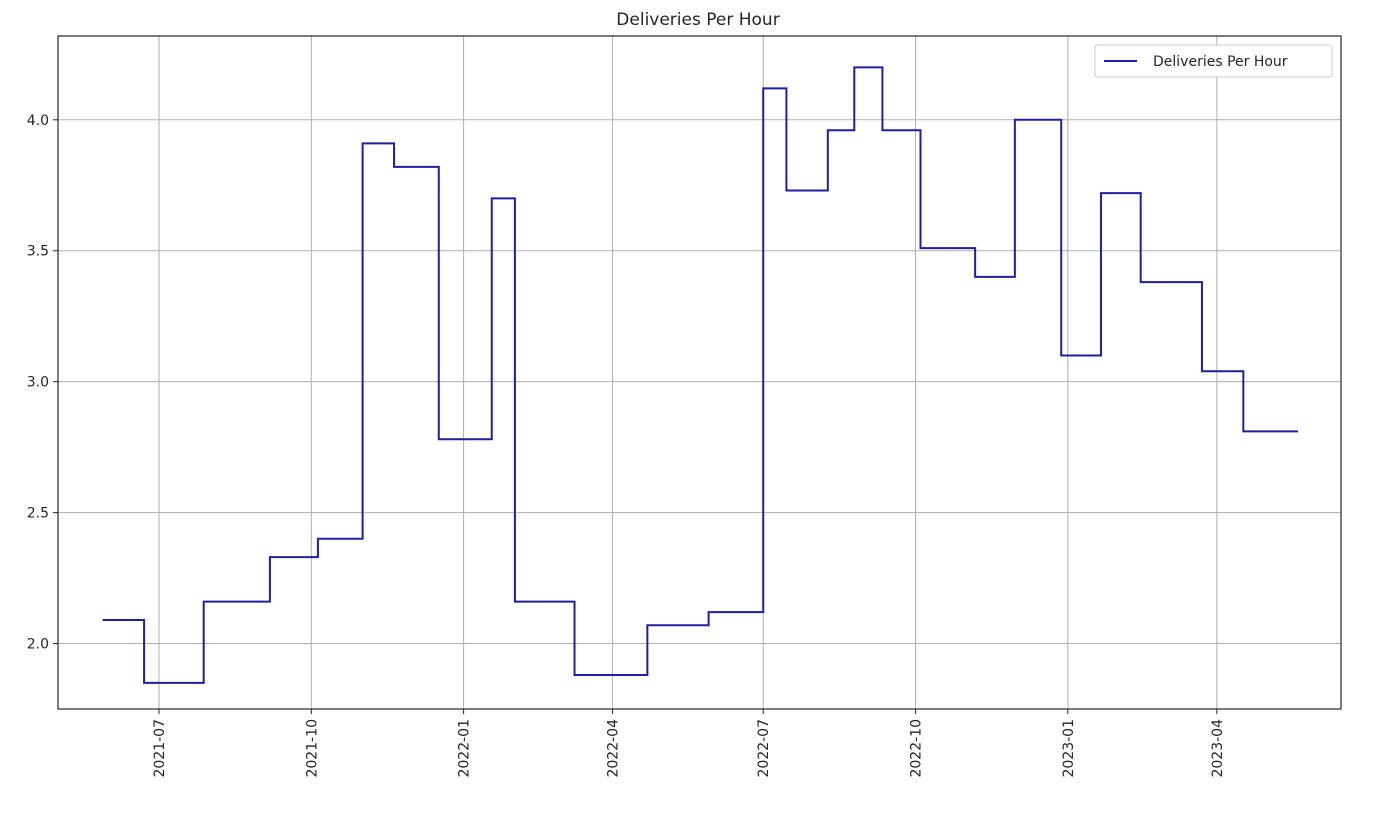  Describe the element at coordinates (312, 748) in the screenshot. I see `x-tick-label: 2021-10` at that location.